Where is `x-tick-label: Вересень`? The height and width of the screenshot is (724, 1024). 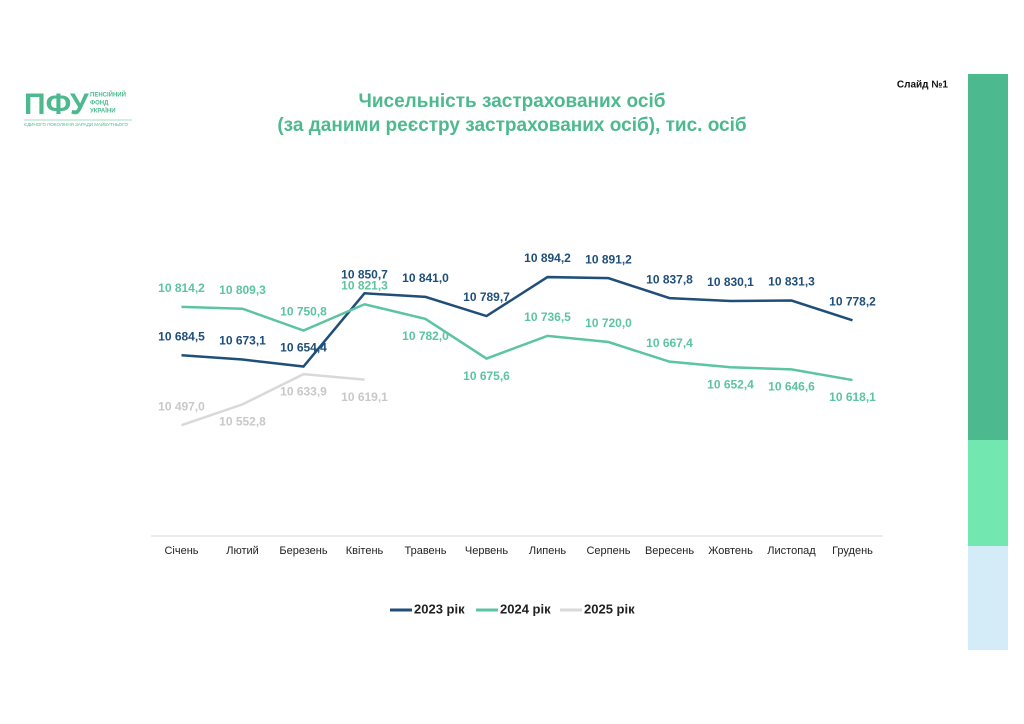
x-tick-label: Вересень is located at coordinates (669, 551).